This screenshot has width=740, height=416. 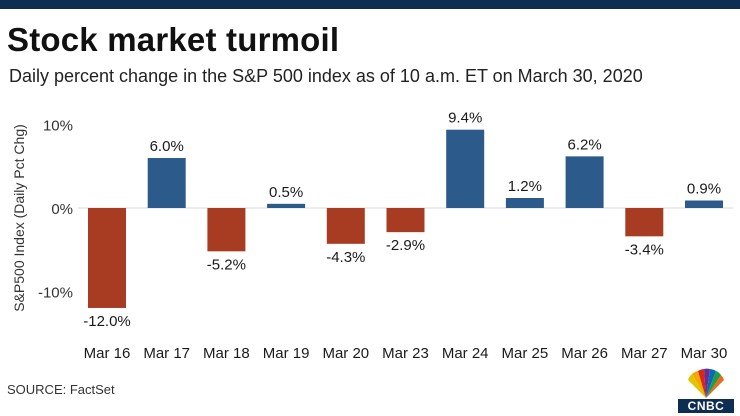 What do you see at coordinates (286, 353) in the screenshot?
I see `x-tick-label: Mar 19` at bounding box center [286, 353].